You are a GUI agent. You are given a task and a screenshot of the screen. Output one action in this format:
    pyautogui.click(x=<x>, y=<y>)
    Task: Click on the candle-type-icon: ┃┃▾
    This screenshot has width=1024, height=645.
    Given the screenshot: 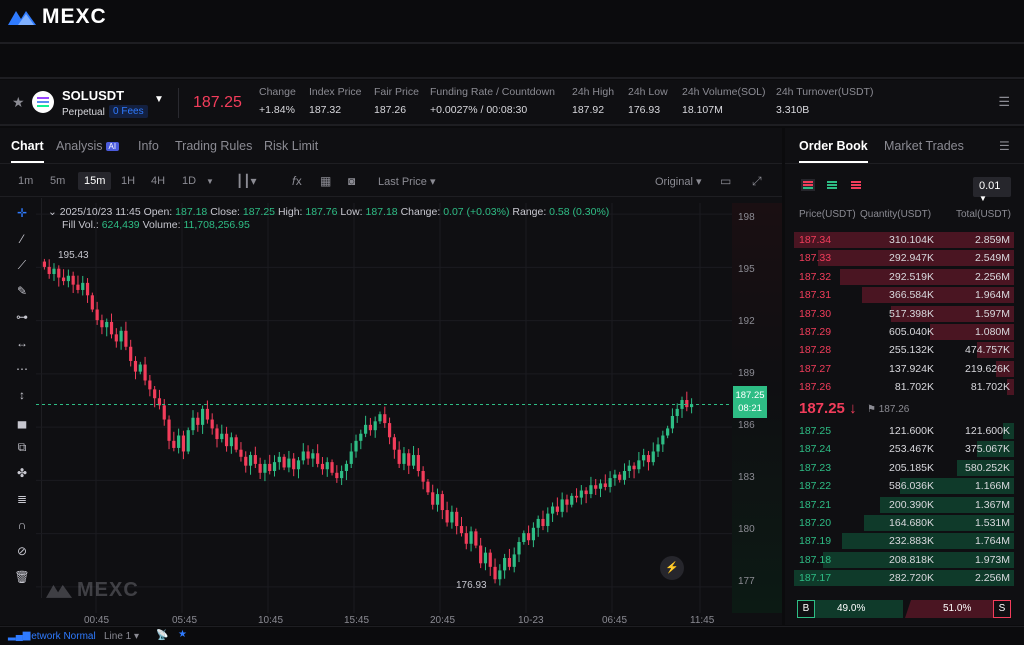 What is the action you would take?
    pyautogui.click(x=246, y=181)
    